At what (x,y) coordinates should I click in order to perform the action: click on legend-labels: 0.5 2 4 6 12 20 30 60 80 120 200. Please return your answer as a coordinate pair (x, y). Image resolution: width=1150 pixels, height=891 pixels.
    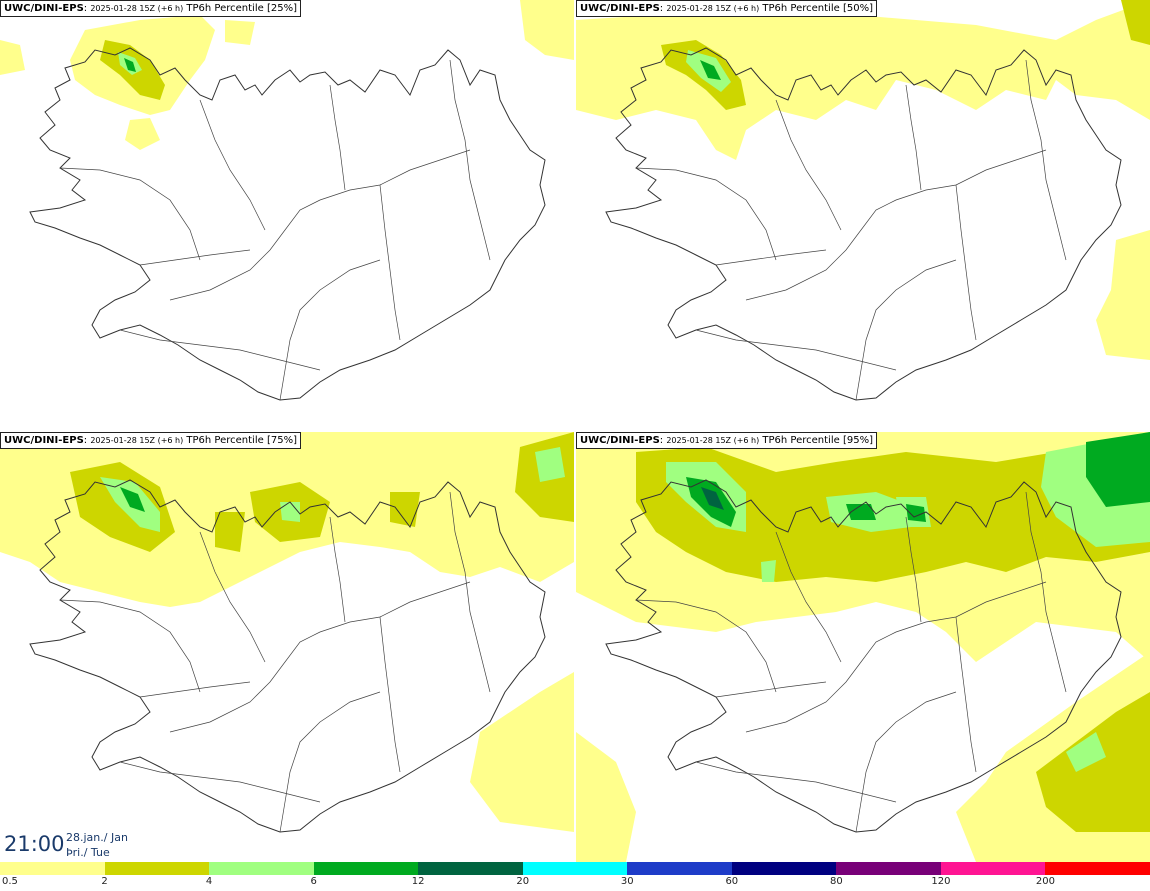
    Looking at the image, I should click on (575, 883).